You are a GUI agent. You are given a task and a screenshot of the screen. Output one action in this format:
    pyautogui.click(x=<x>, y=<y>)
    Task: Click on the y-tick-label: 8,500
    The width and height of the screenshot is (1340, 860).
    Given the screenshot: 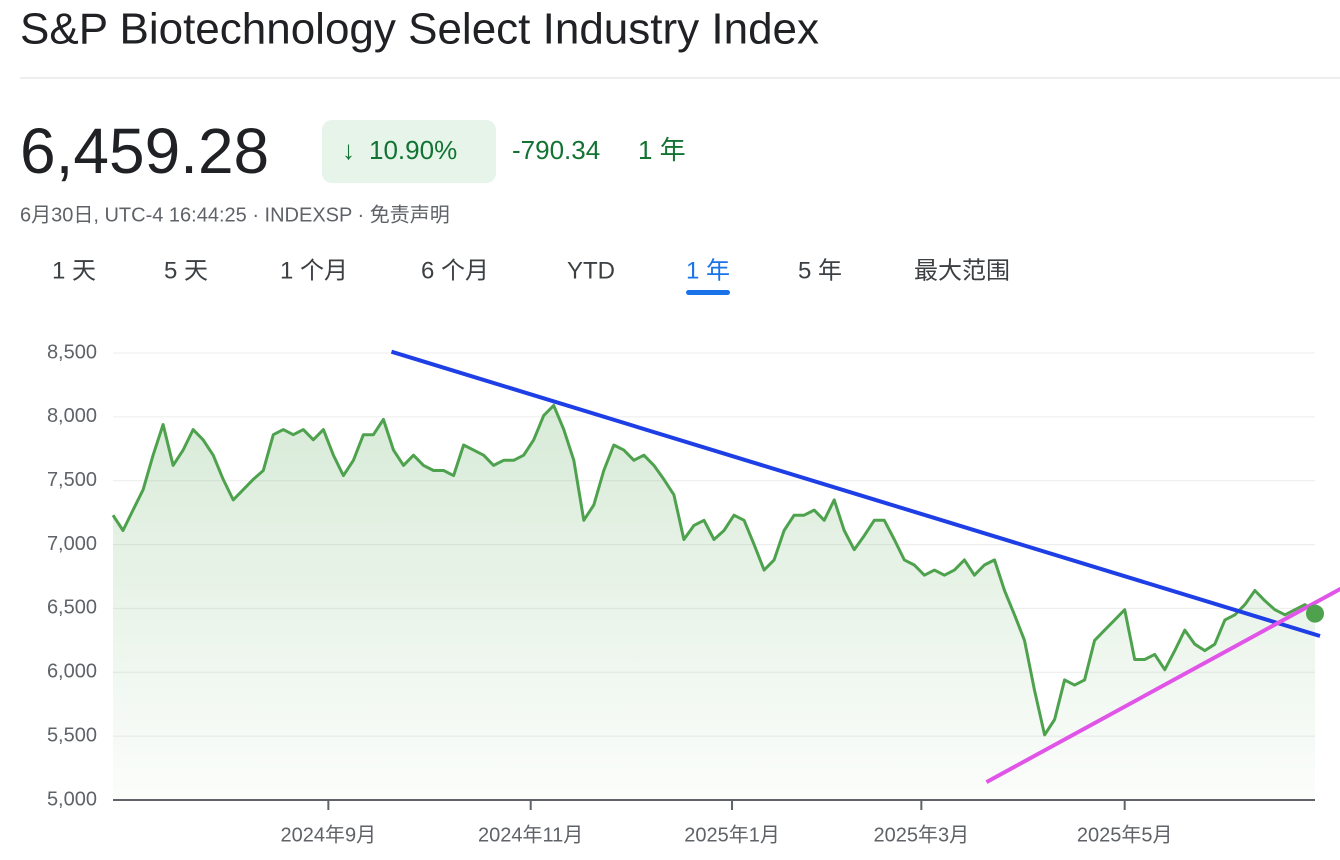 What is the action you would take?
    pyautogui.click(x=72, y=352)
    